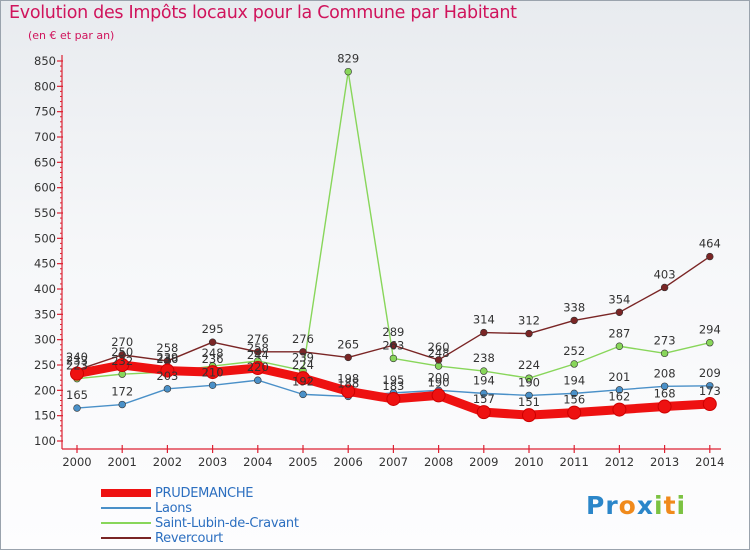  Describe the element at coordinates (619, 462) in the screenshot. I see `x-tick-label: 2012` at that location.